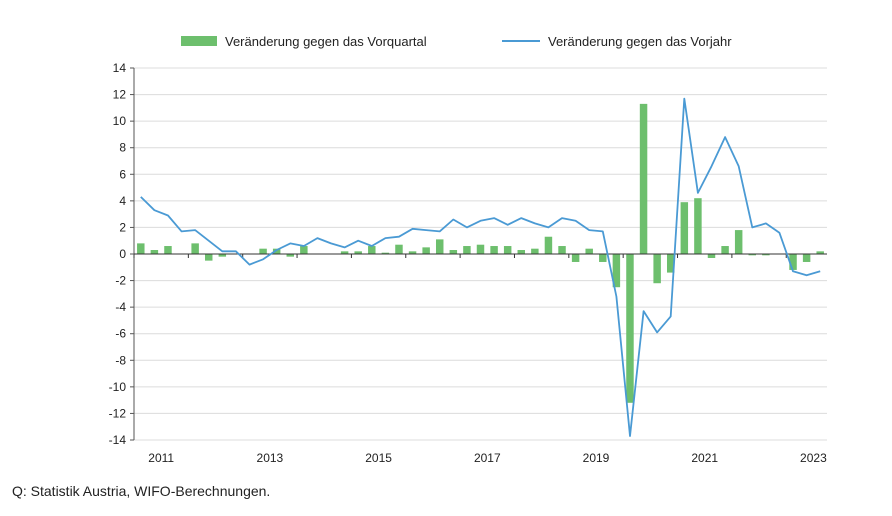  What do you see at coordinates (122, 201) in the screenshot?
I see `y-tick-label: 4` at bounding box center [122, 201].